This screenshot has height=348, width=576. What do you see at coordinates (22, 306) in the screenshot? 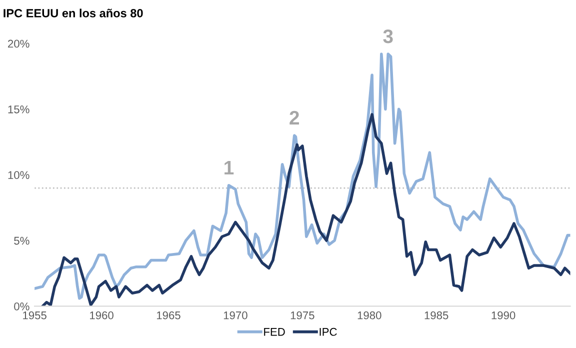
I see `y-tick-label: 0%` at bounding box center [22, 306].